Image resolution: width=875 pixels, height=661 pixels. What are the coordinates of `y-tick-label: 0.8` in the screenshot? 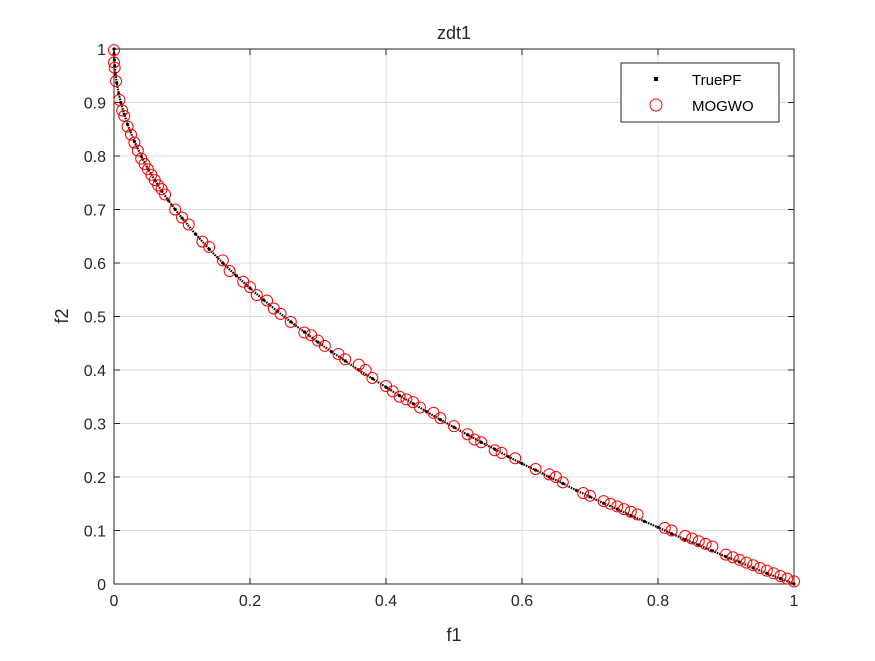 It's located at (95, 157).